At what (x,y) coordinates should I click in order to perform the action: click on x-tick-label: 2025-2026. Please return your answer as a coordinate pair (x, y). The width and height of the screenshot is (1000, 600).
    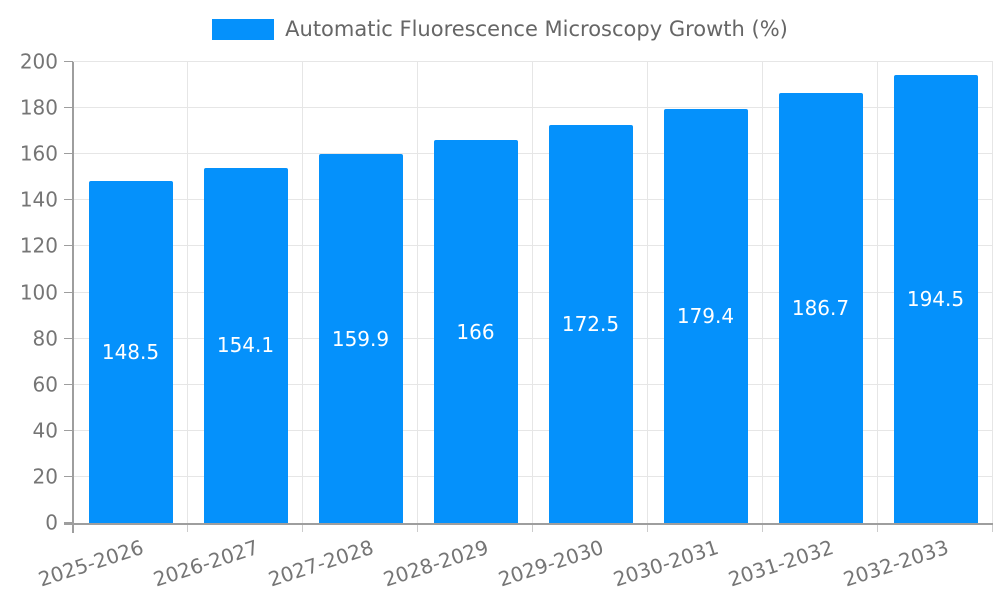
    Looking at the image, I should click on (90, 563).